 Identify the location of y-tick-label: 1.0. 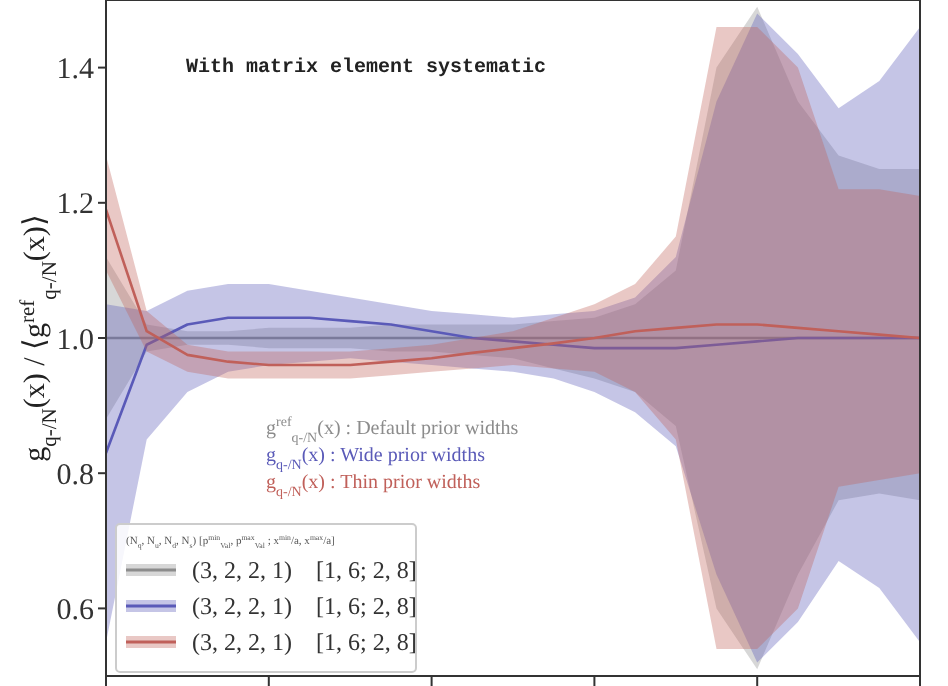
(75, 340).